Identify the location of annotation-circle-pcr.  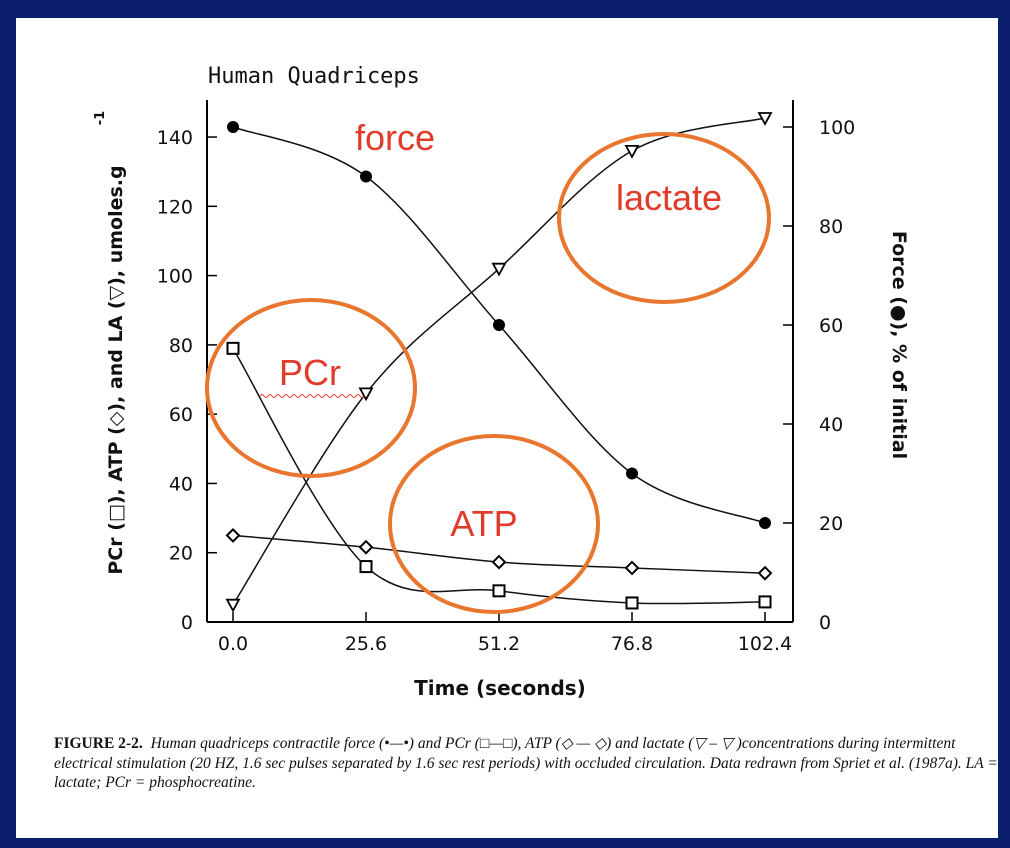
(311, 388).